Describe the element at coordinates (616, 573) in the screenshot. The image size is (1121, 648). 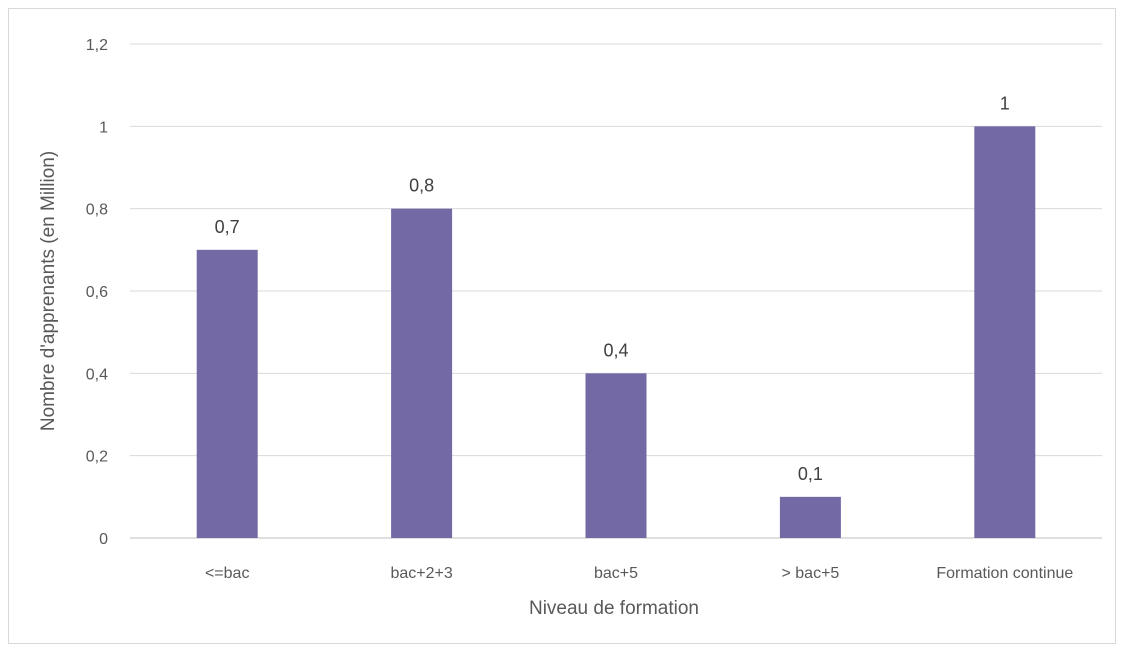
I see `x-tick-label: bac+5` at that location.